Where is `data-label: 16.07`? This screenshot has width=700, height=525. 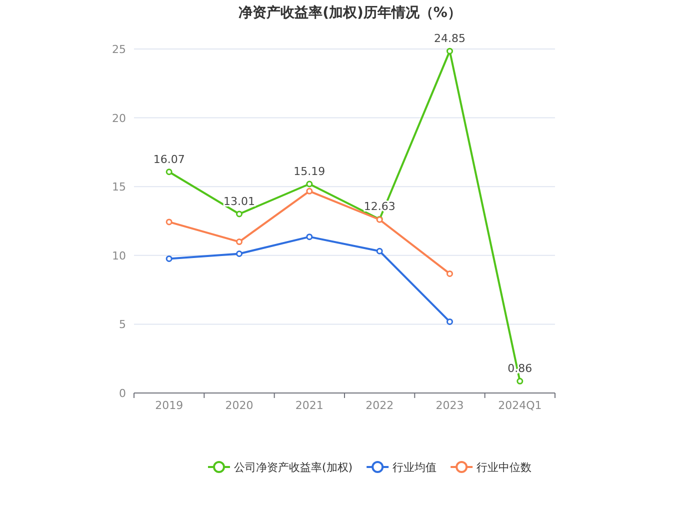 data-label: 16.07 is located at coordinates (169, 159).